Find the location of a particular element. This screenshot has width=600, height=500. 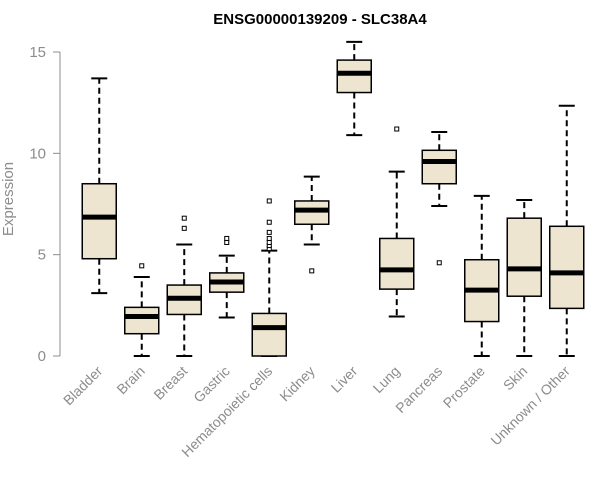

box-unknown-other is located at coordinates (567, 230).